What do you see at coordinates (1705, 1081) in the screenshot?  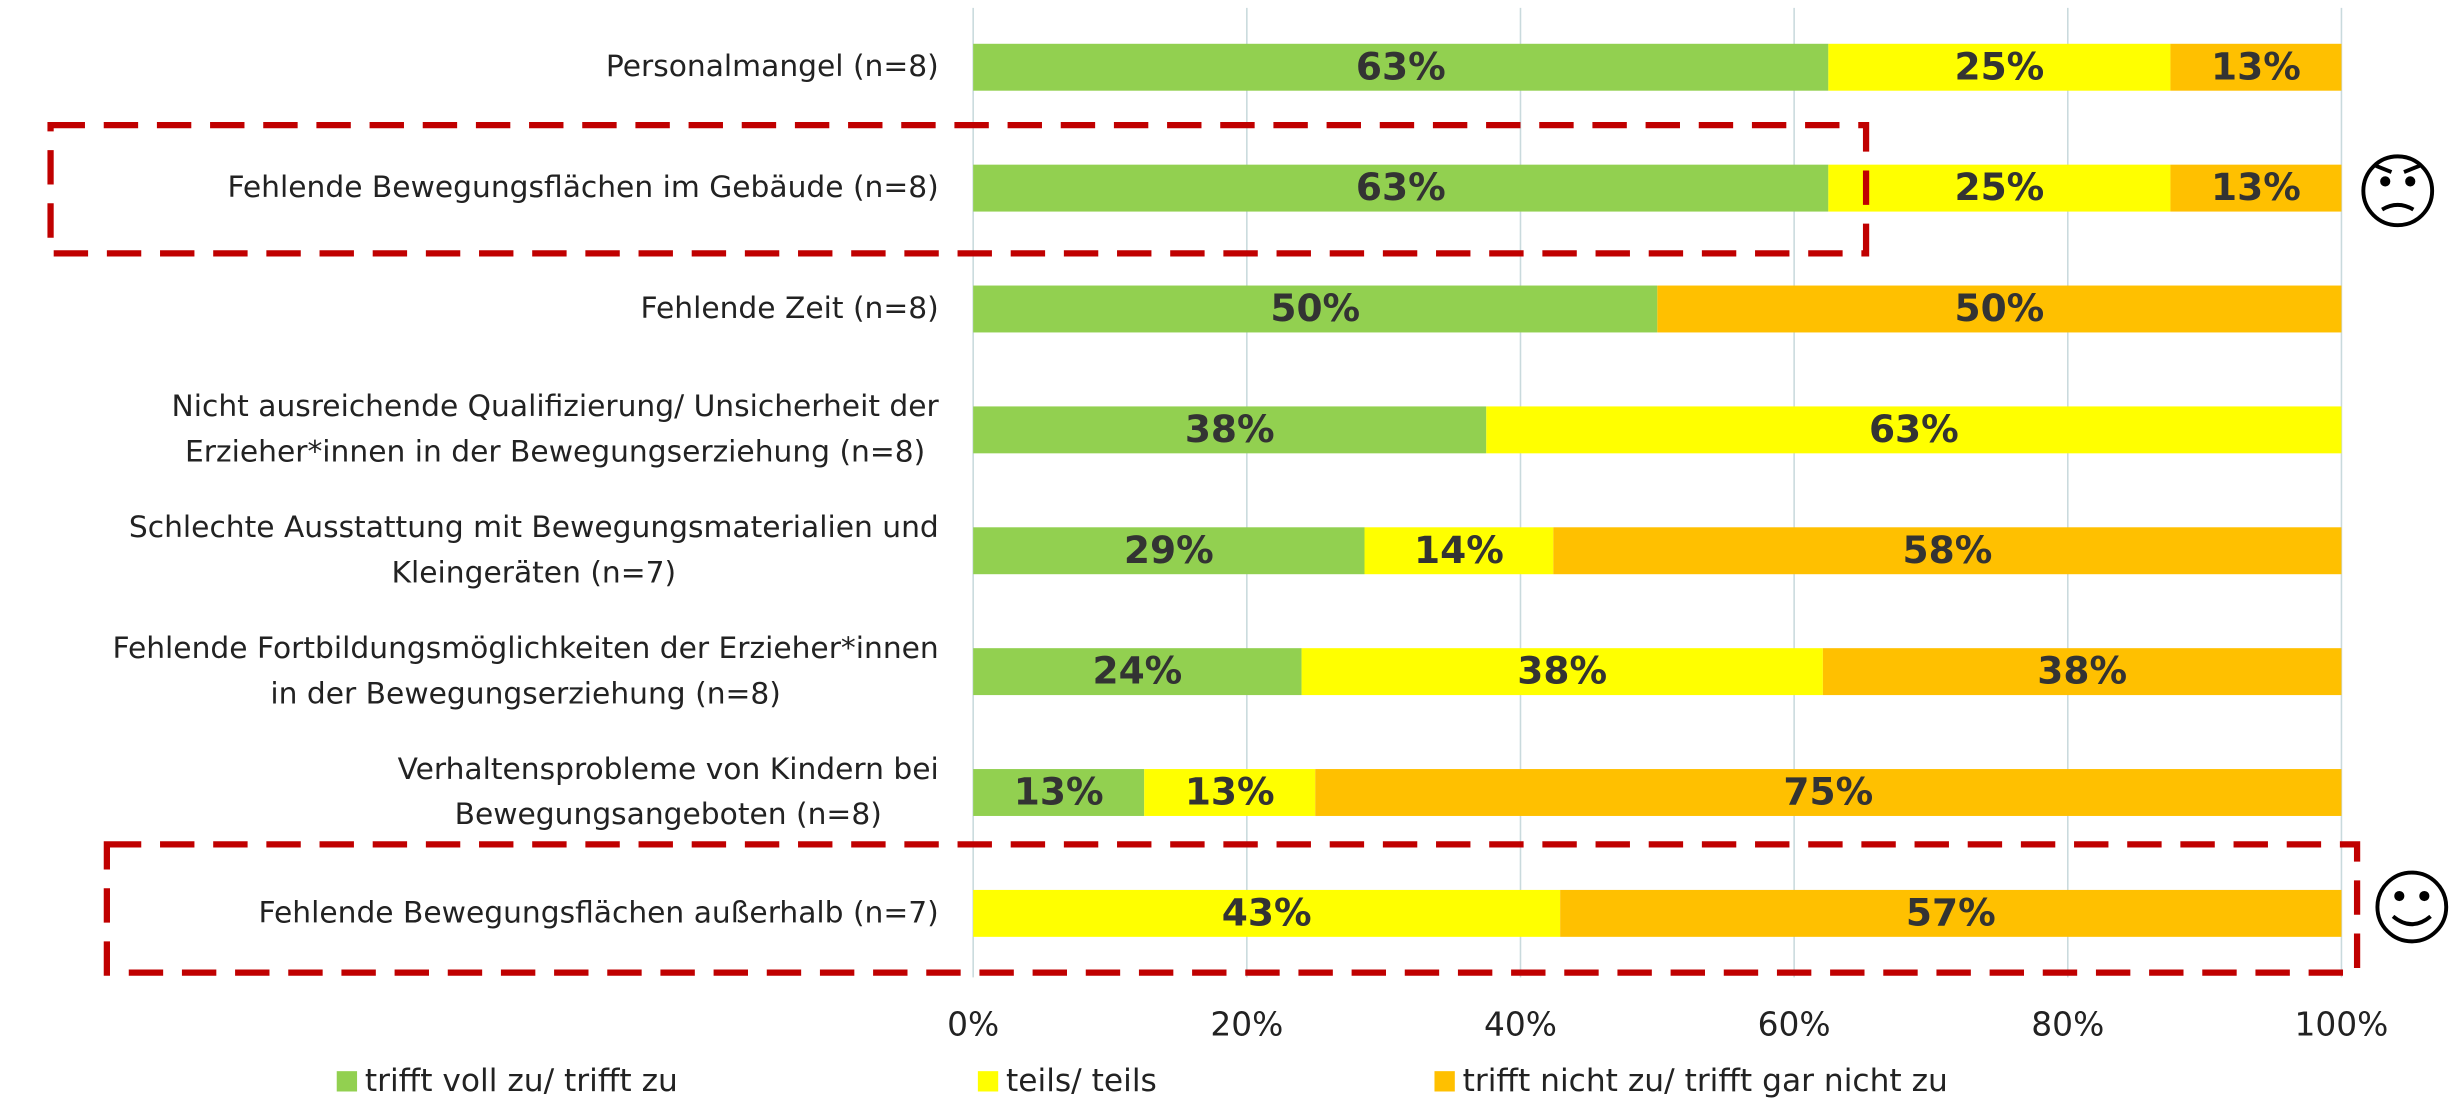 I see `legend-label: trifft nicht zu/ trifft gar nicht zu` at bounding box center [1705, 1081].